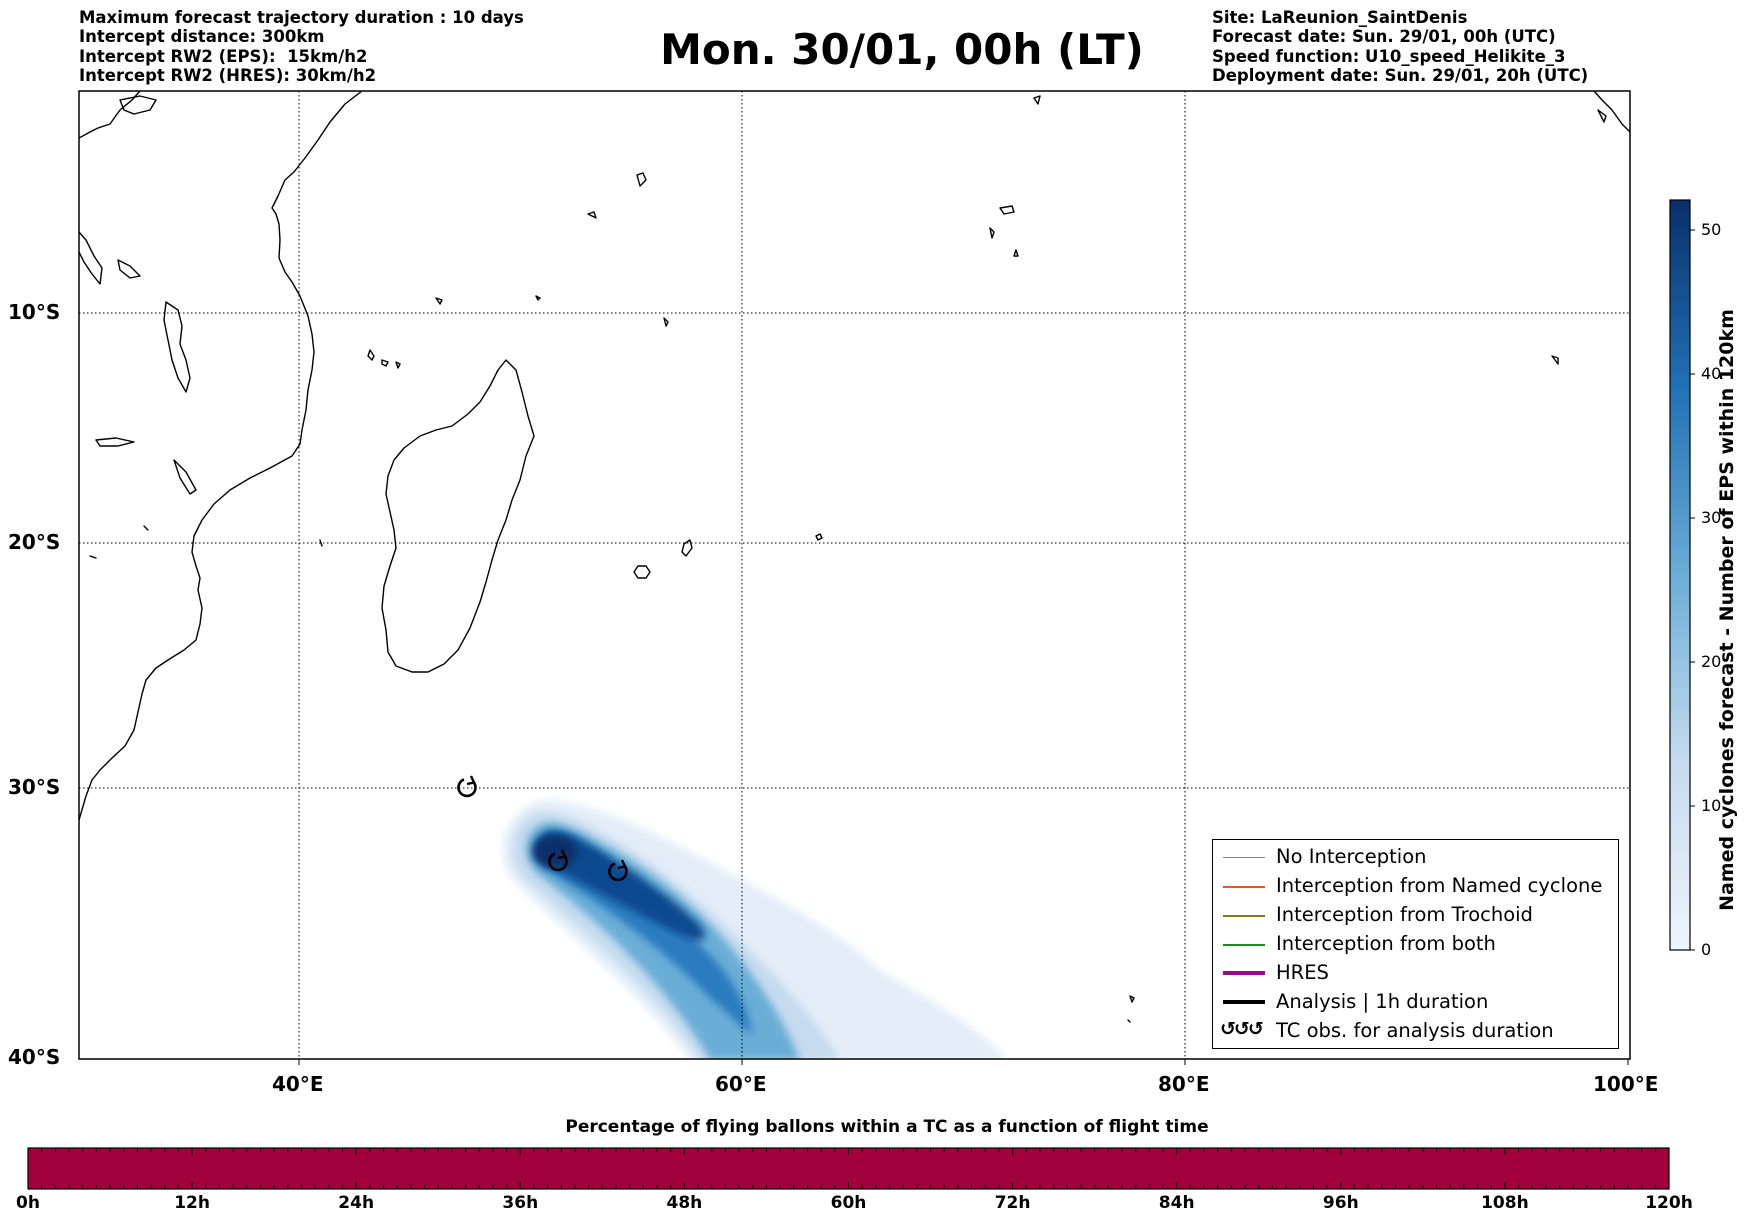 This screenshot has width=1754, height=1223. I want to click on forecast-date: Forecast date: Sun. 29/01, 00h (UTC), so click(1384, 37).